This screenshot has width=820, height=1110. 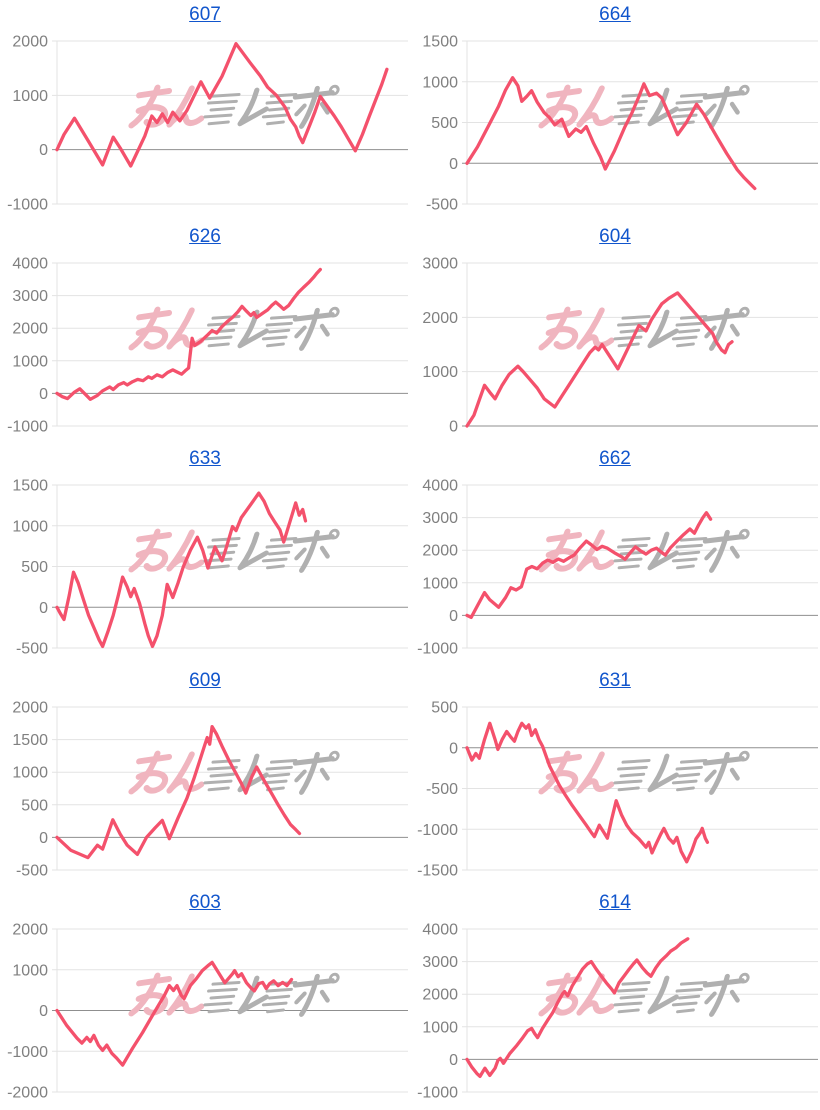 What do you see at coordinates (205, 902) in the screenshot?
I see `chart-title-link: 603` at bounding box center [205, 902].